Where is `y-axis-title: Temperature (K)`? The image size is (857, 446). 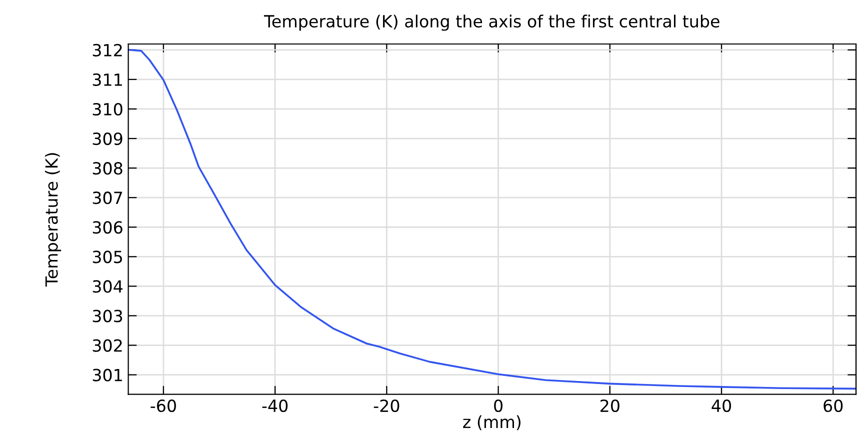 y-axis-title: Temperature (K) is located at coordinates (53, 220).